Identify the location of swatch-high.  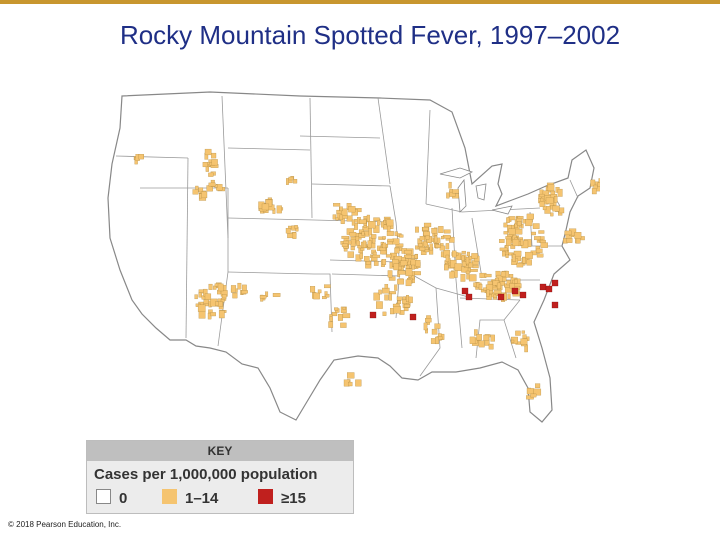
(265, 496).